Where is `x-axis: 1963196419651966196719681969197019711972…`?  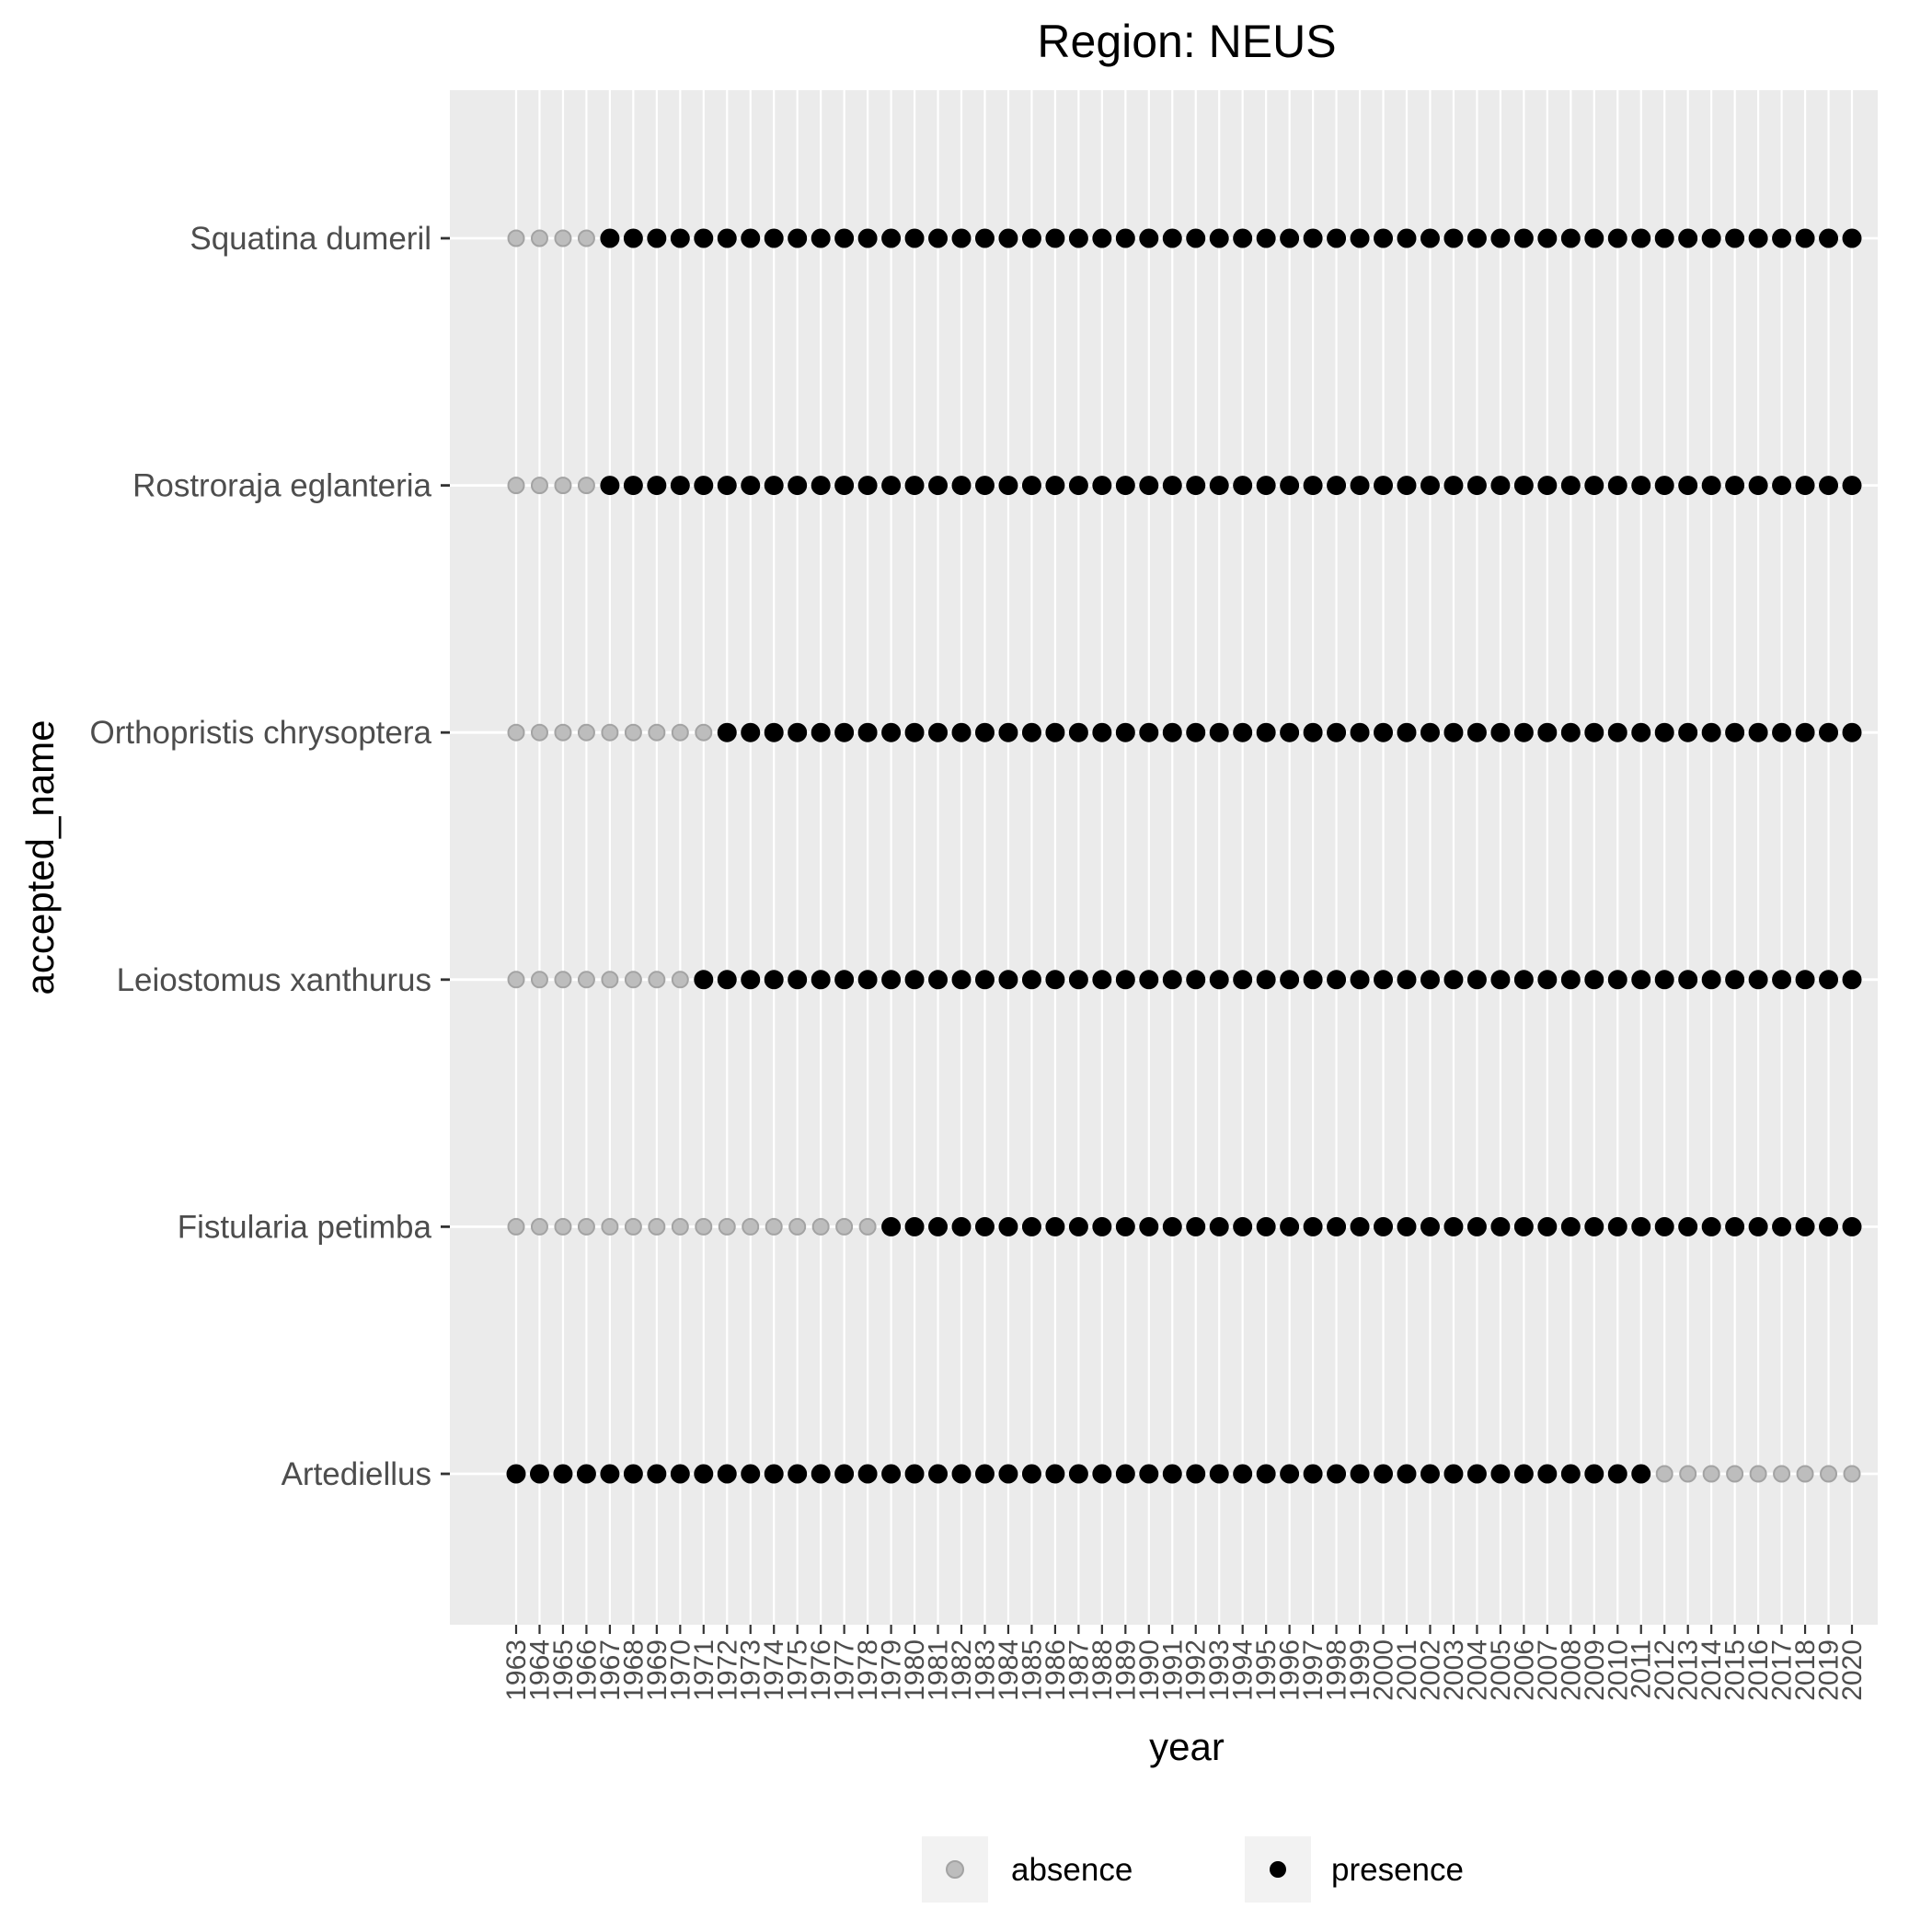
x-axis: 1963196419651966196719681969197019711972… is located at coordinates (1184, 1663).